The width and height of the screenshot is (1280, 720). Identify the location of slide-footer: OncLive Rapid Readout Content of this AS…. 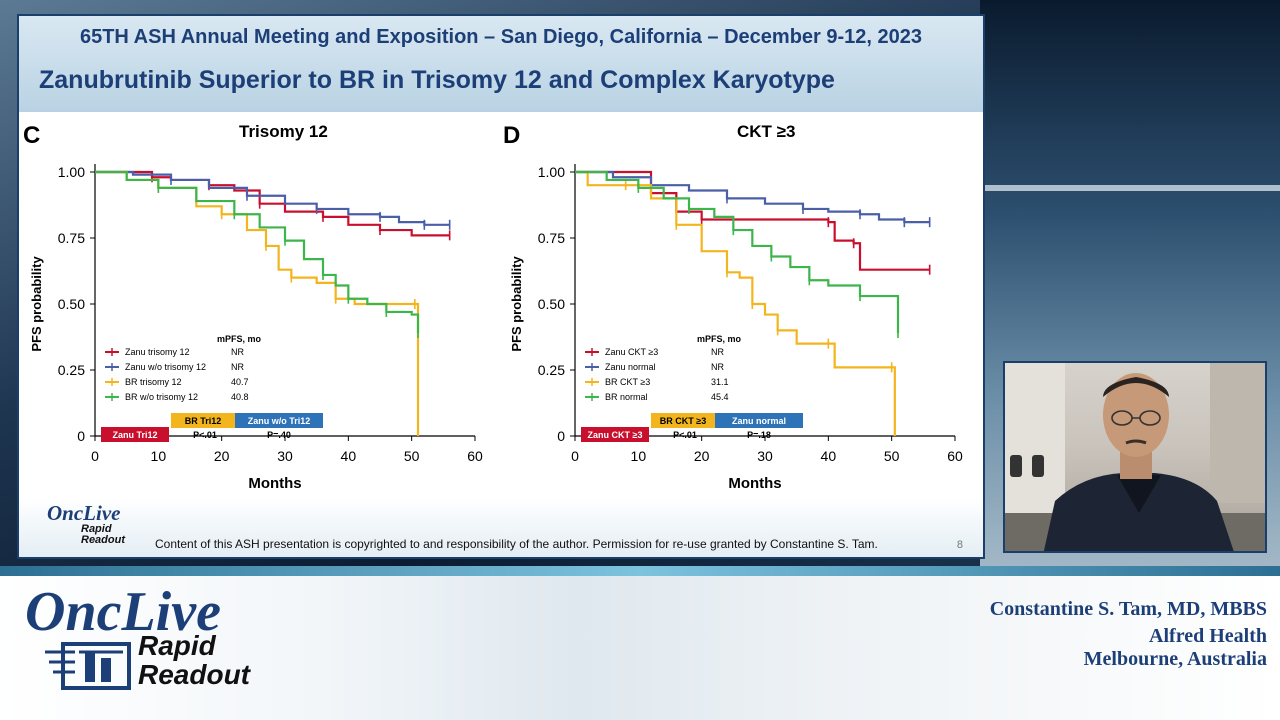
(501, 527).